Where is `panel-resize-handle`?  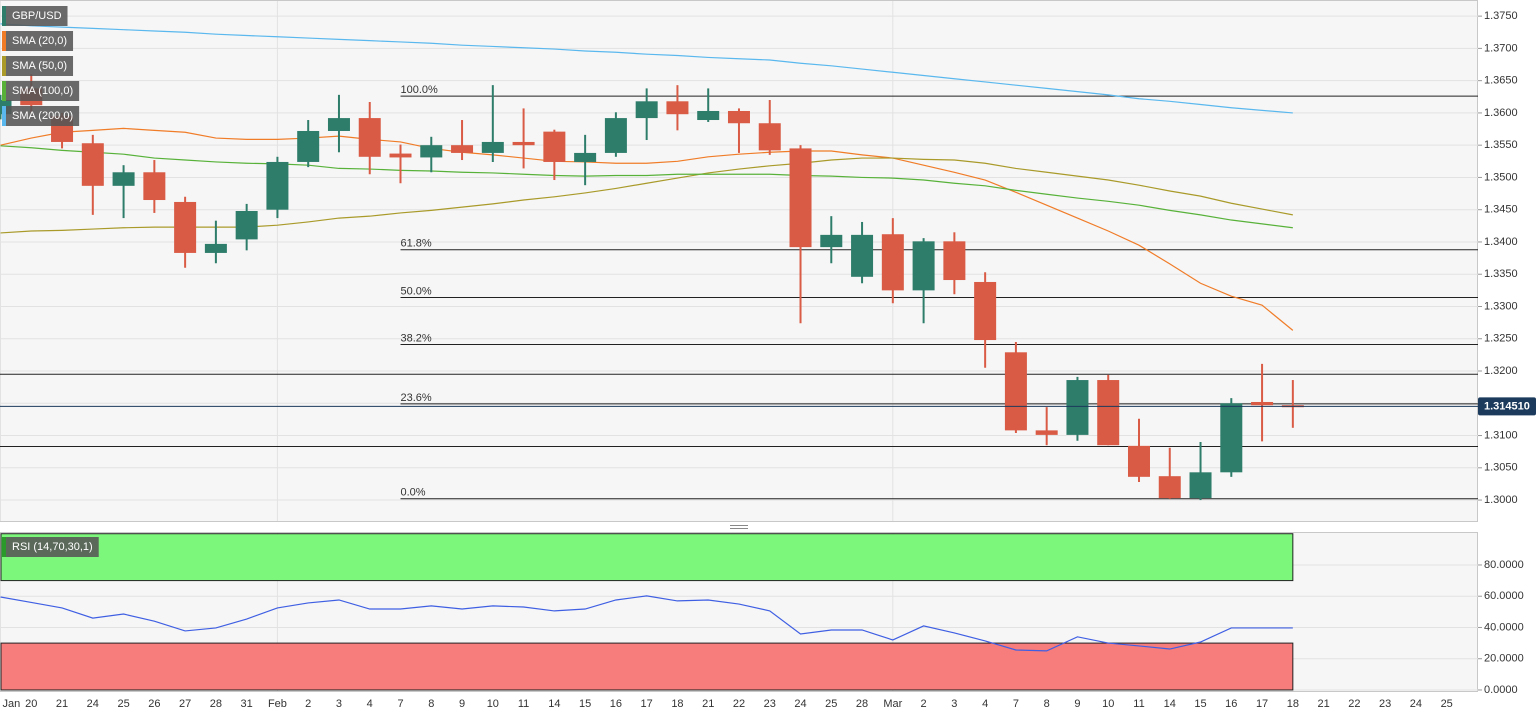 panel-resize-handle is located at coordinates (739, 527).